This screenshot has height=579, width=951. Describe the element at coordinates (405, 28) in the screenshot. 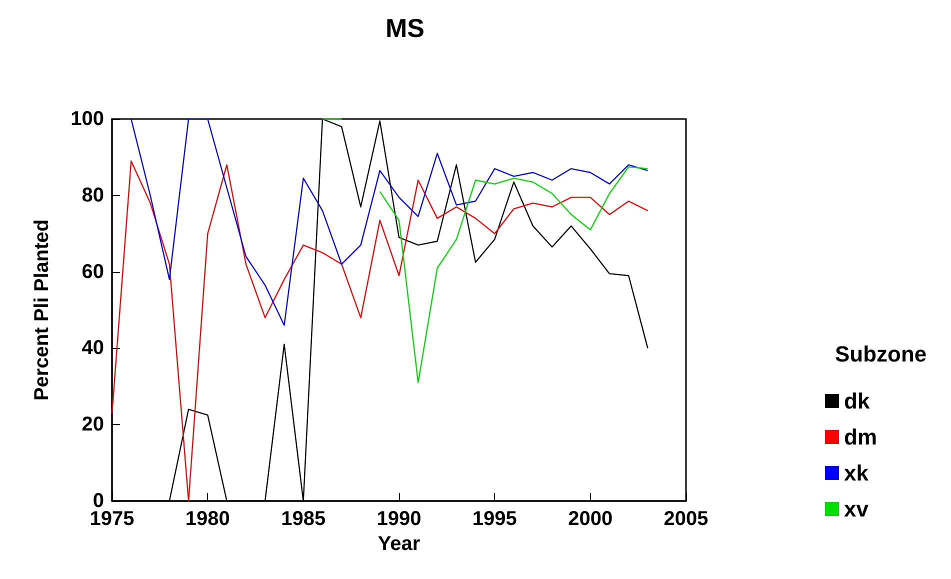

I see `chart-title: MS` at that location.